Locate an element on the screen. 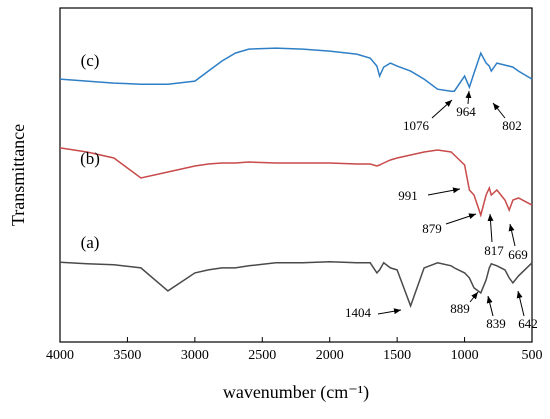 Image resolution: width=550 pixels, height=419 pixels. x-tick-label: 2500 is located at coordinates (262, 355).